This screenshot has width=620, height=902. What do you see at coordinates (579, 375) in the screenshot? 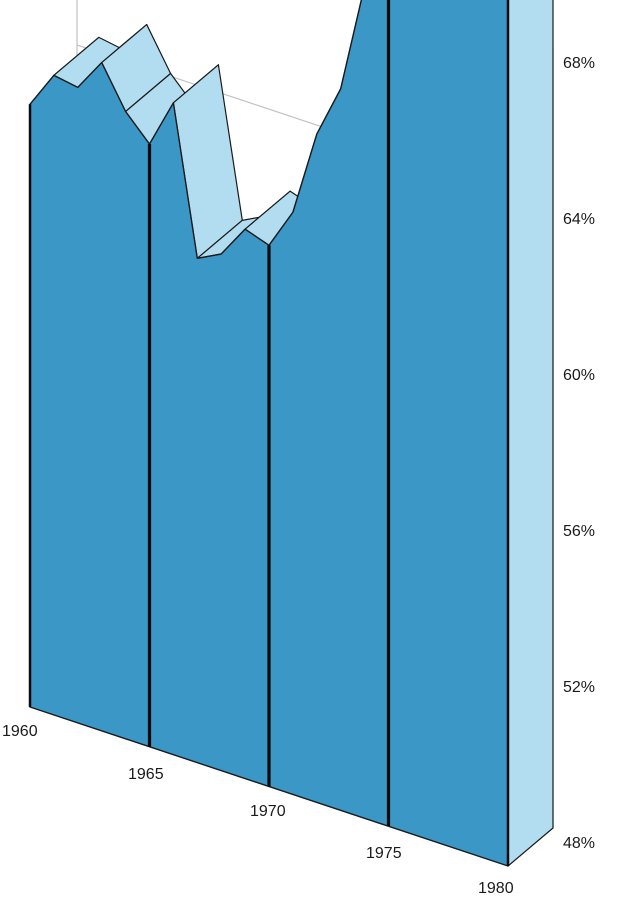
I see `y-tick-label: 60%` at bounding box center [579, 375].